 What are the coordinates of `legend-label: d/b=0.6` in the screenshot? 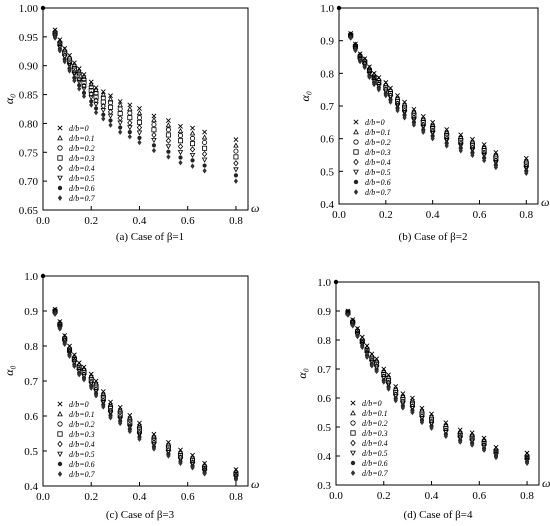 It's located at (82, 188).